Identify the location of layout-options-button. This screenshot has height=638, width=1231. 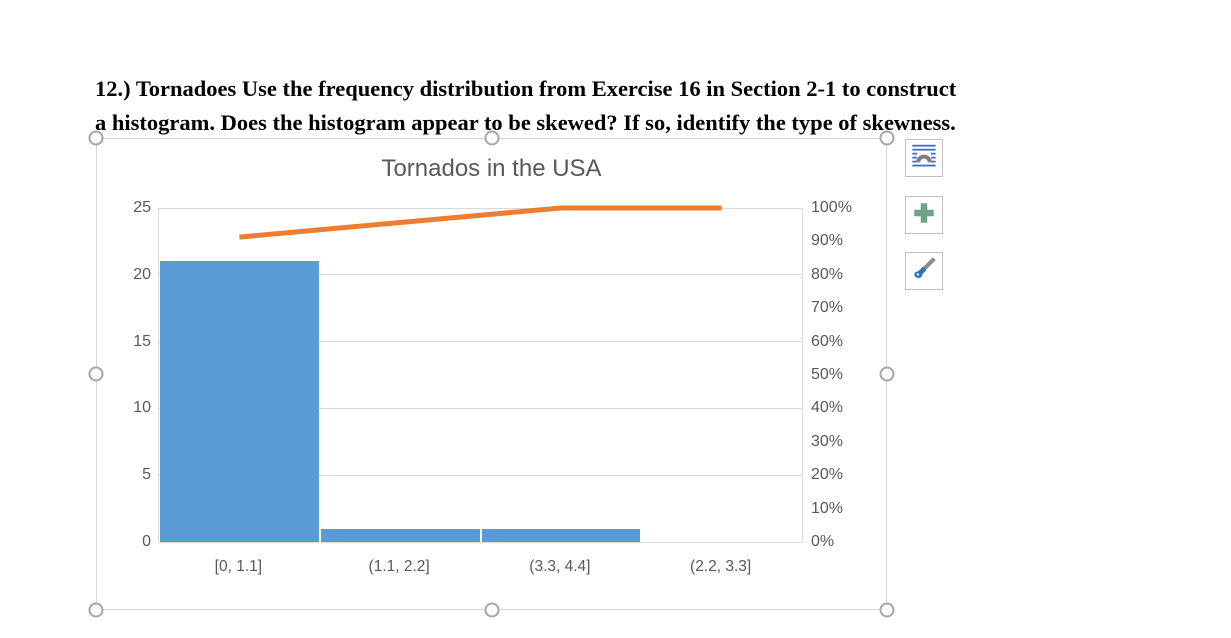
(924, 158).